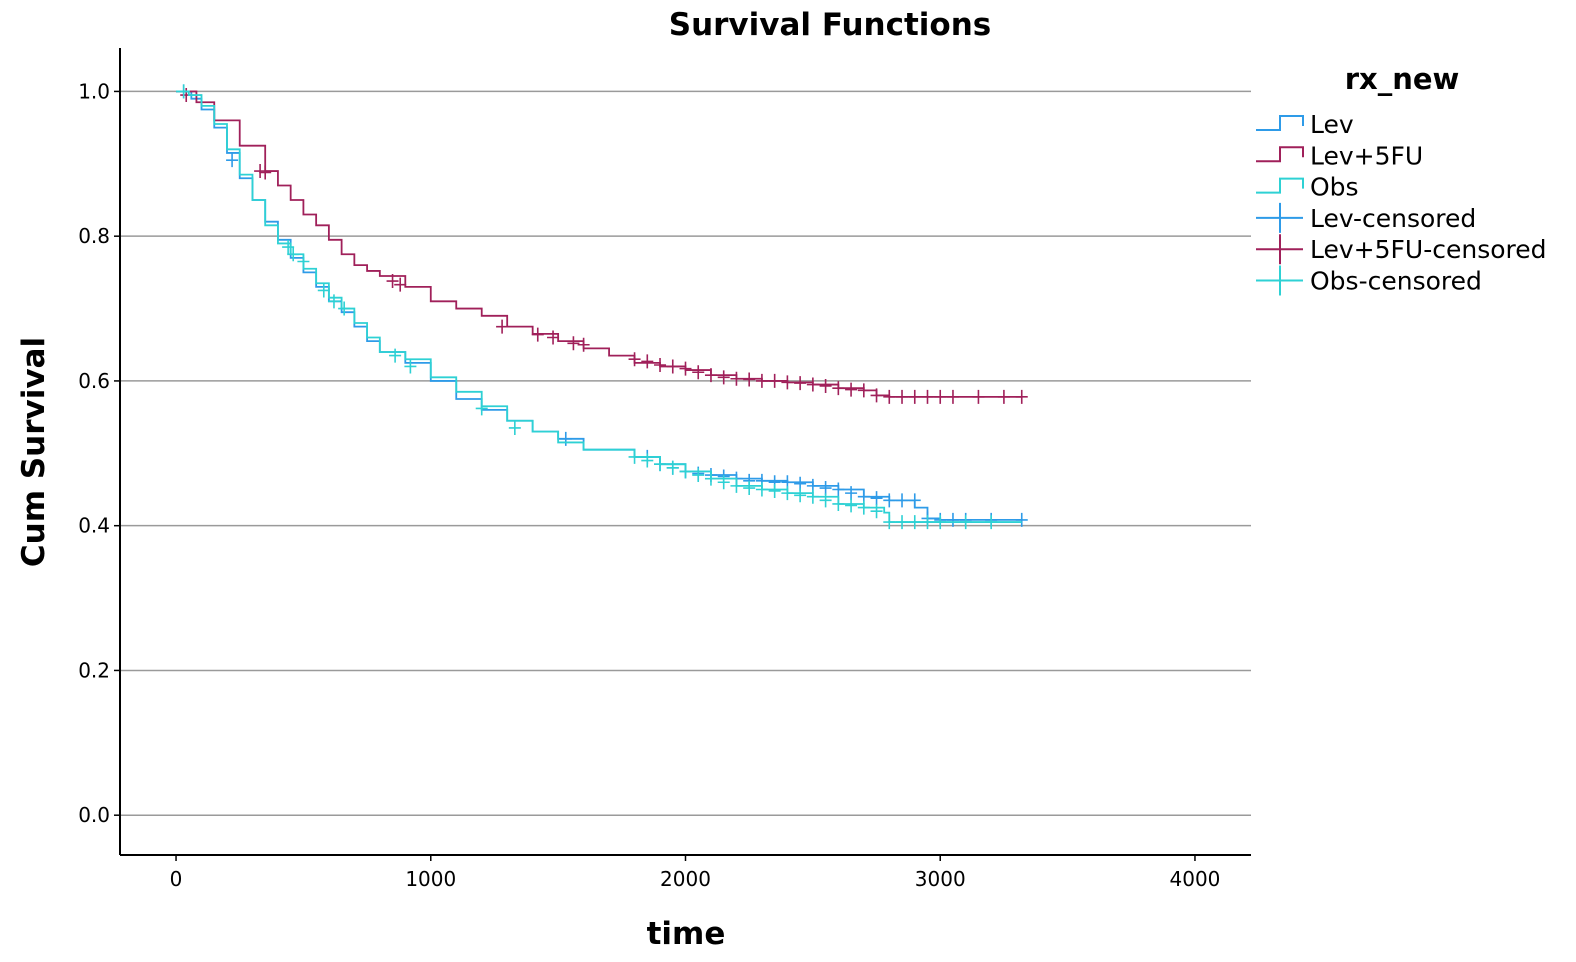 This screenshot has width=1576, height=962. Describe the element at coordinates (99, 453) in the screenshot. I see `y-ticks: 0.0 0.2 0.4 0.6 0.8 1.0` at that location.